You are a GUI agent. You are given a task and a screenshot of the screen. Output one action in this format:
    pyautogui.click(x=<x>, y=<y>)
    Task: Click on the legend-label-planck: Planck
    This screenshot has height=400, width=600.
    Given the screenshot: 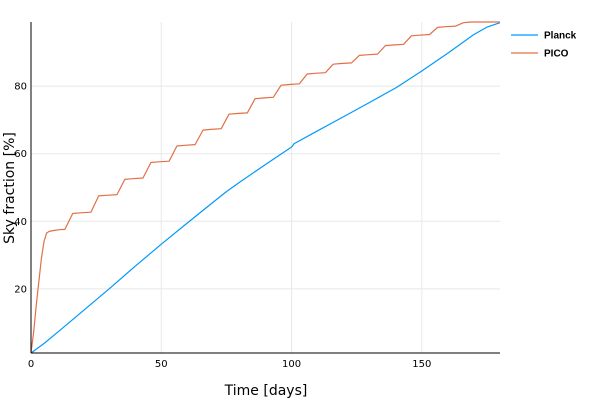 What is the action you would take?
    pyautogui.click(x=560, y=36)
    